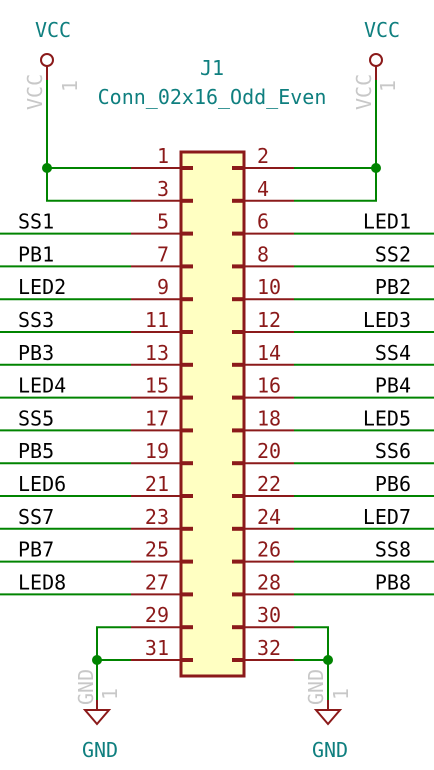 Image resolution: width=434 pixels, height=770 pixels. Describe the element at coordinates (269, 550) in the screenshot. I see `pin-number-26: 26` at that location.